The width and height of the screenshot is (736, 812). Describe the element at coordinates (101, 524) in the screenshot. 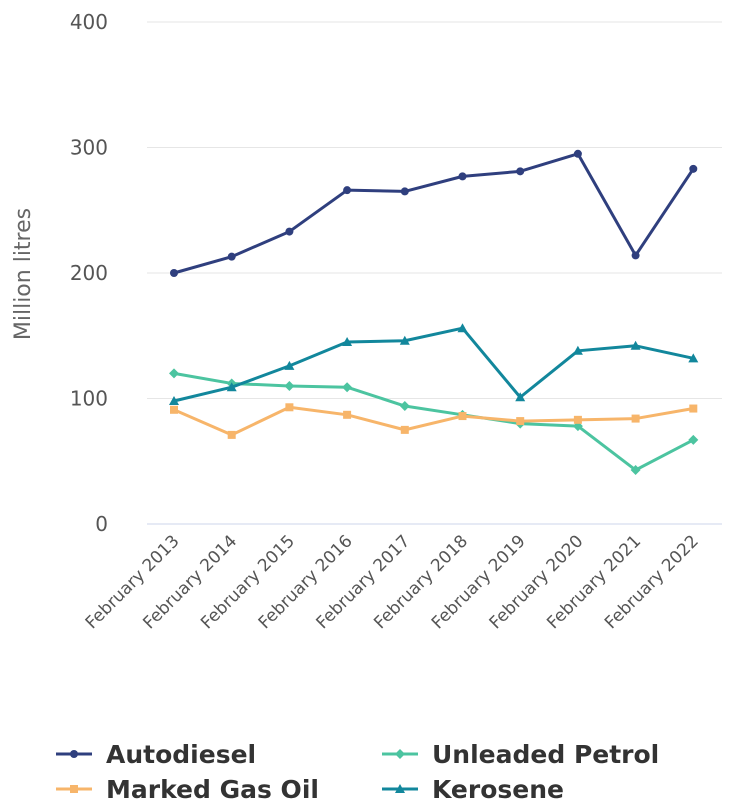

I see `y-tick-label: 0` at that location.